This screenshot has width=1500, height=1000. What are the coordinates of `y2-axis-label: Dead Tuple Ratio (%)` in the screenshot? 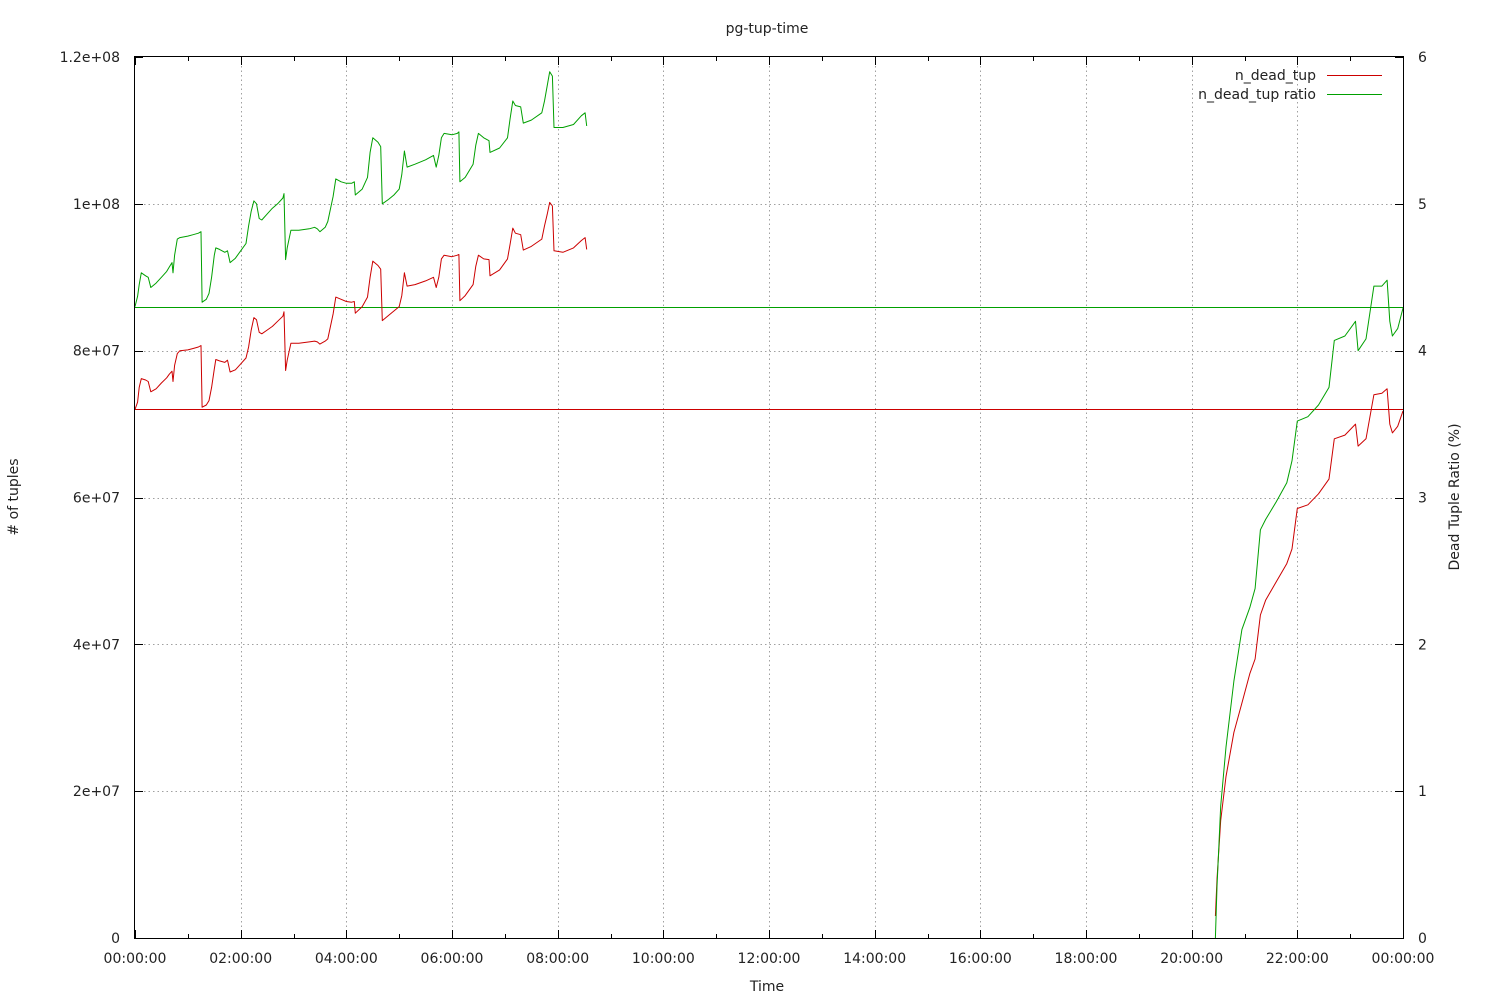 It's located at (1455, 496).